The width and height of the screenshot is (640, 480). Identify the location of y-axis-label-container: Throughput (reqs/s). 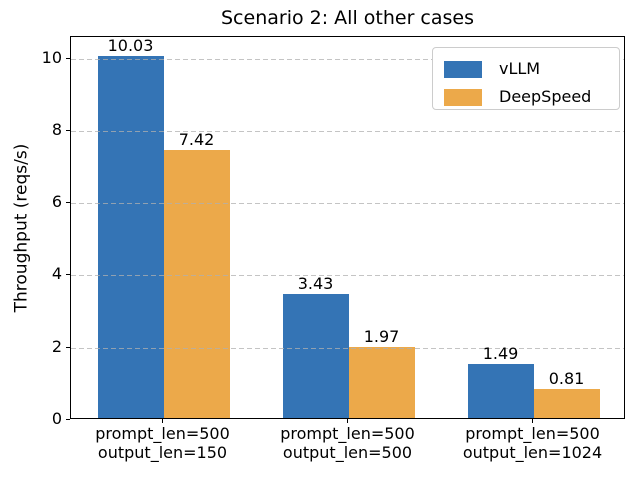
(21, 227).